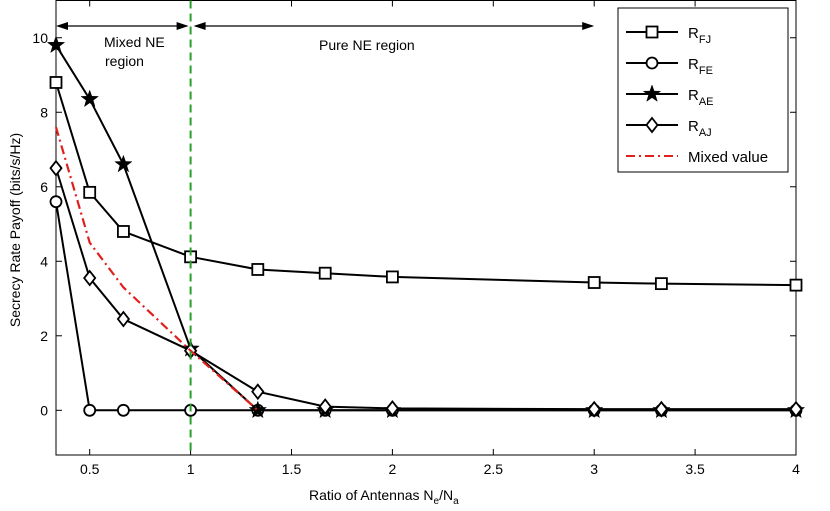  I want to click on mixed-region-label-line1: Mixed NE, so click(134, 42).